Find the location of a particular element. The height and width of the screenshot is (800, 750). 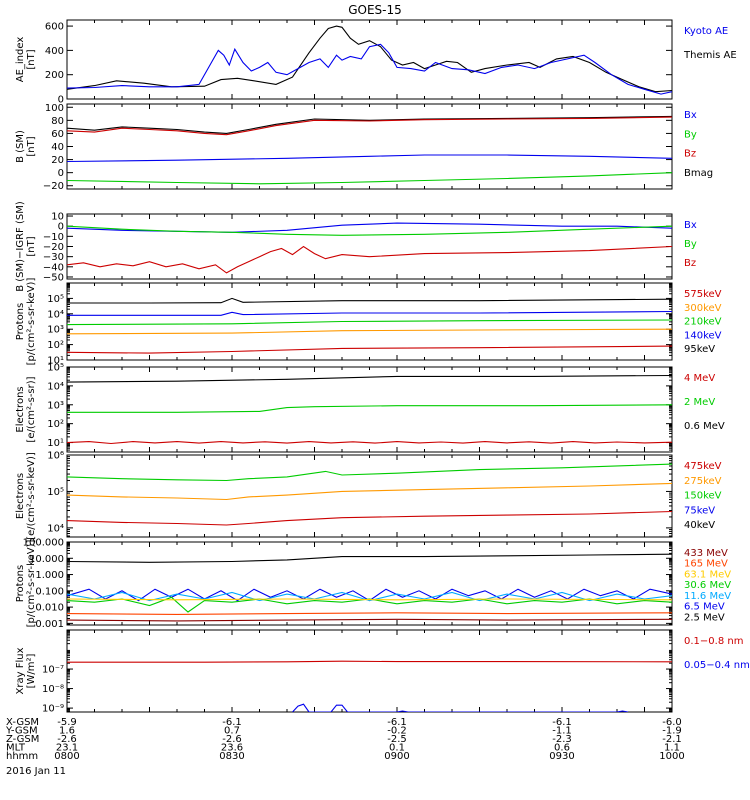

date-label: 2016 Jan 11 is located at coordinates (36, 771).